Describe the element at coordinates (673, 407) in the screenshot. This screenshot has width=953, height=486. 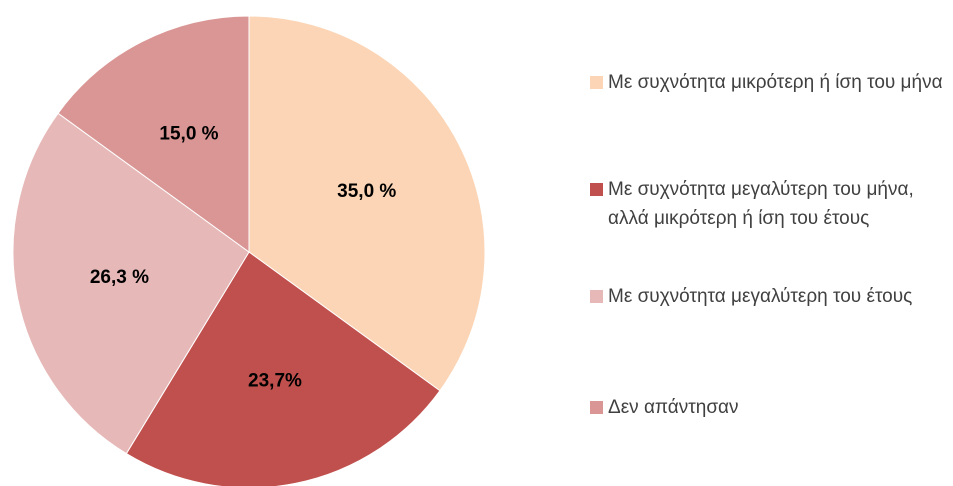
I see `legend-label: Δεν απάντησαν` at that location.